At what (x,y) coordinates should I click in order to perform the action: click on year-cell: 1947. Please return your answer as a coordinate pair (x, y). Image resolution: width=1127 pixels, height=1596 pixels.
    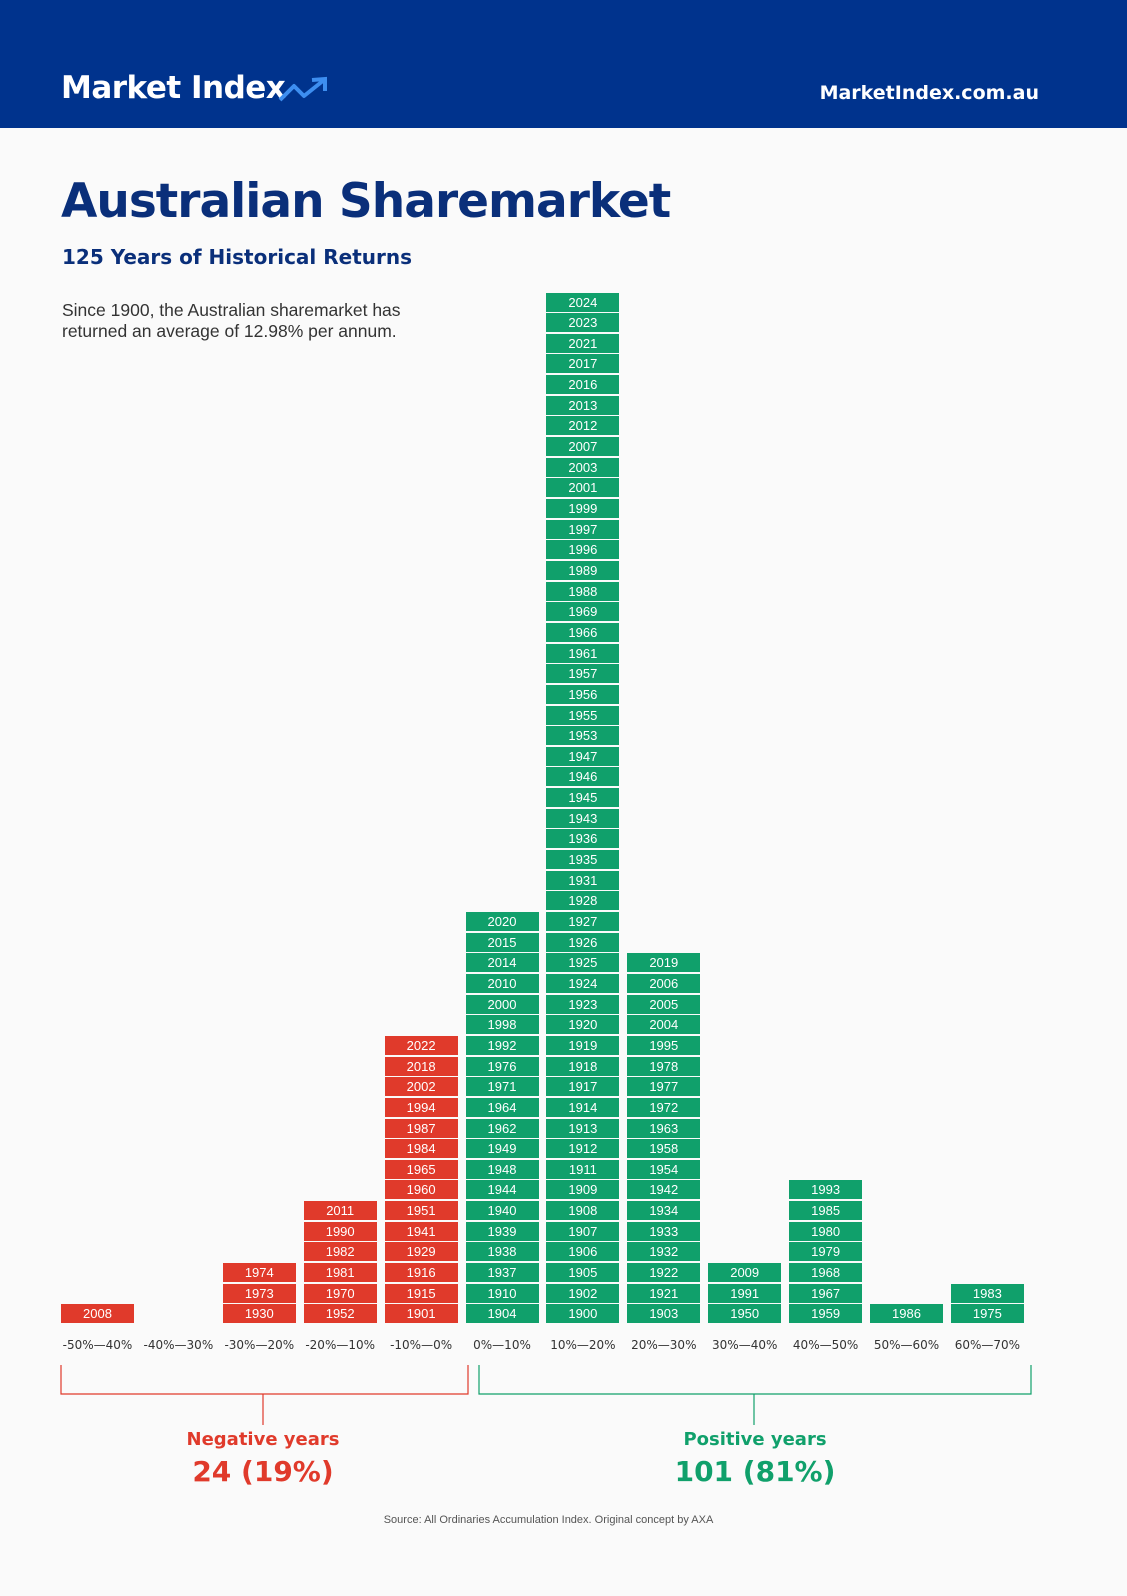
    Looking at the image, I should click on (583, 756).